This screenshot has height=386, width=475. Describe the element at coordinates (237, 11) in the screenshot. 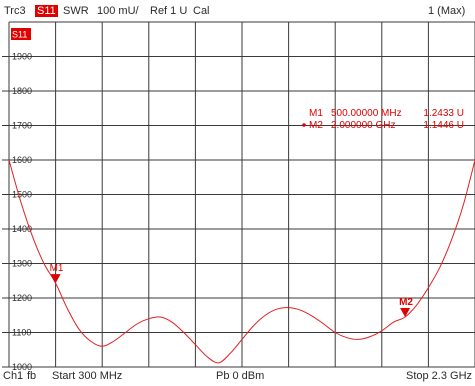

I see `header-bar: Trc3 S11 SWR 100 mU/ Ref 1 U Cal 1 (Max)` at that location.